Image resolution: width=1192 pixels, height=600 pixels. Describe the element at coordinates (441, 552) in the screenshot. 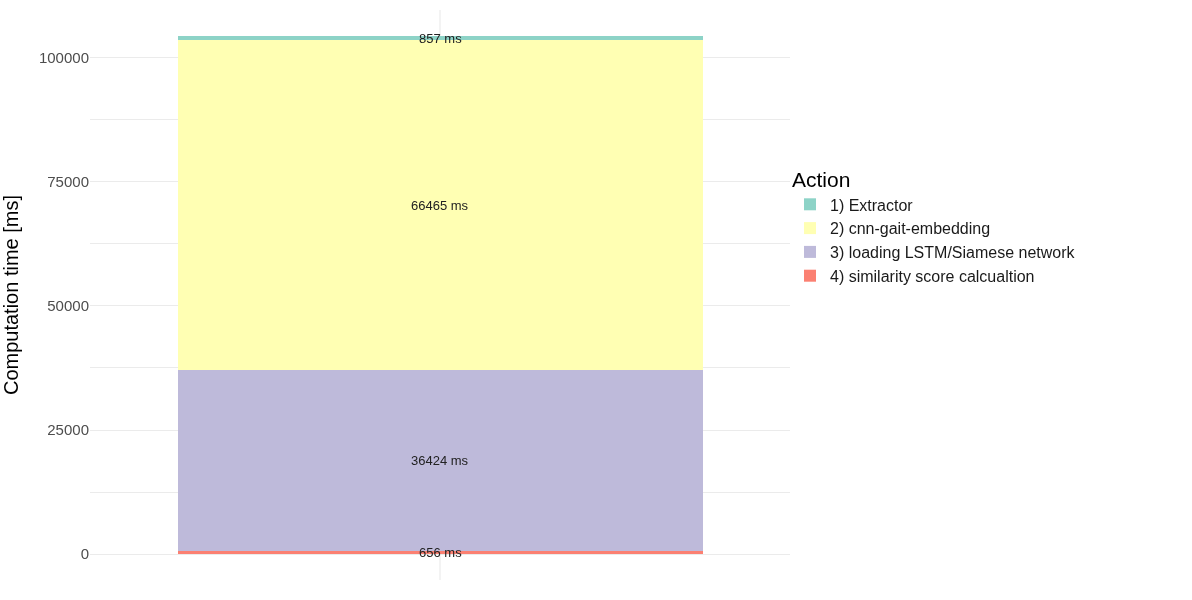

I see `data-label: 656 ms` at that location.